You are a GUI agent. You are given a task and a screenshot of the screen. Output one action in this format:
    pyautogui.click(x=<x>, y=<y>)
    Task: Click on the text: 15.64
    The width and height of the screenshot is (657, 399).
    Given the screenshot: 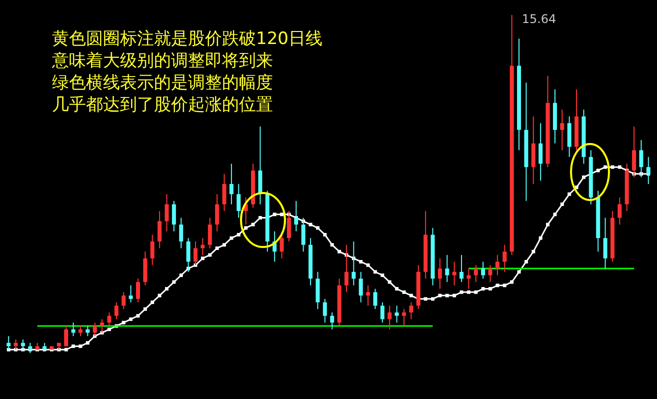 What is the action you would take?
    pyautogui.click(x=539, y=19)
    